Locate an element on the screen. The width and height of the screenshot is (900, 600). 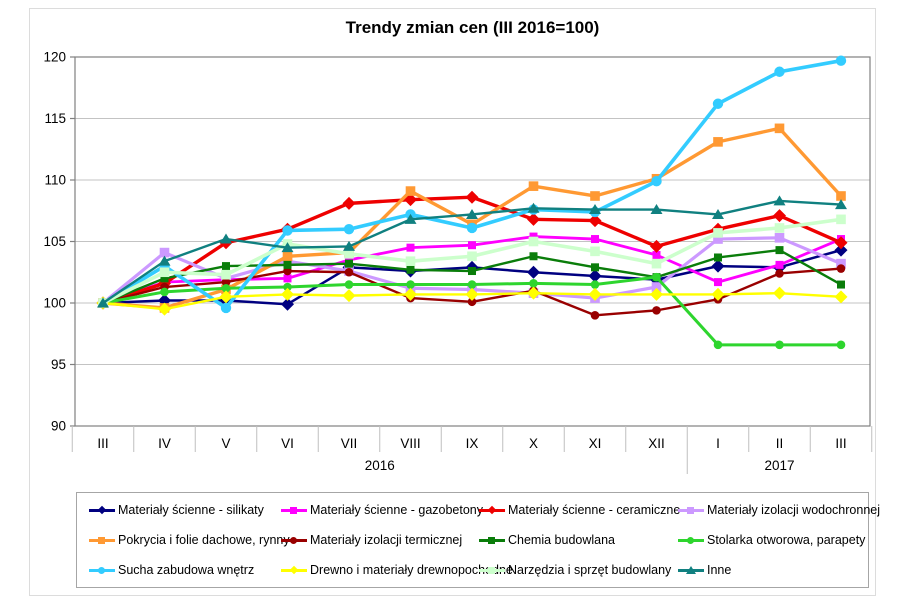
legend-item-narzedzia: Narzędzia i sprzęt budowlany is located at coordinates (569, 570).